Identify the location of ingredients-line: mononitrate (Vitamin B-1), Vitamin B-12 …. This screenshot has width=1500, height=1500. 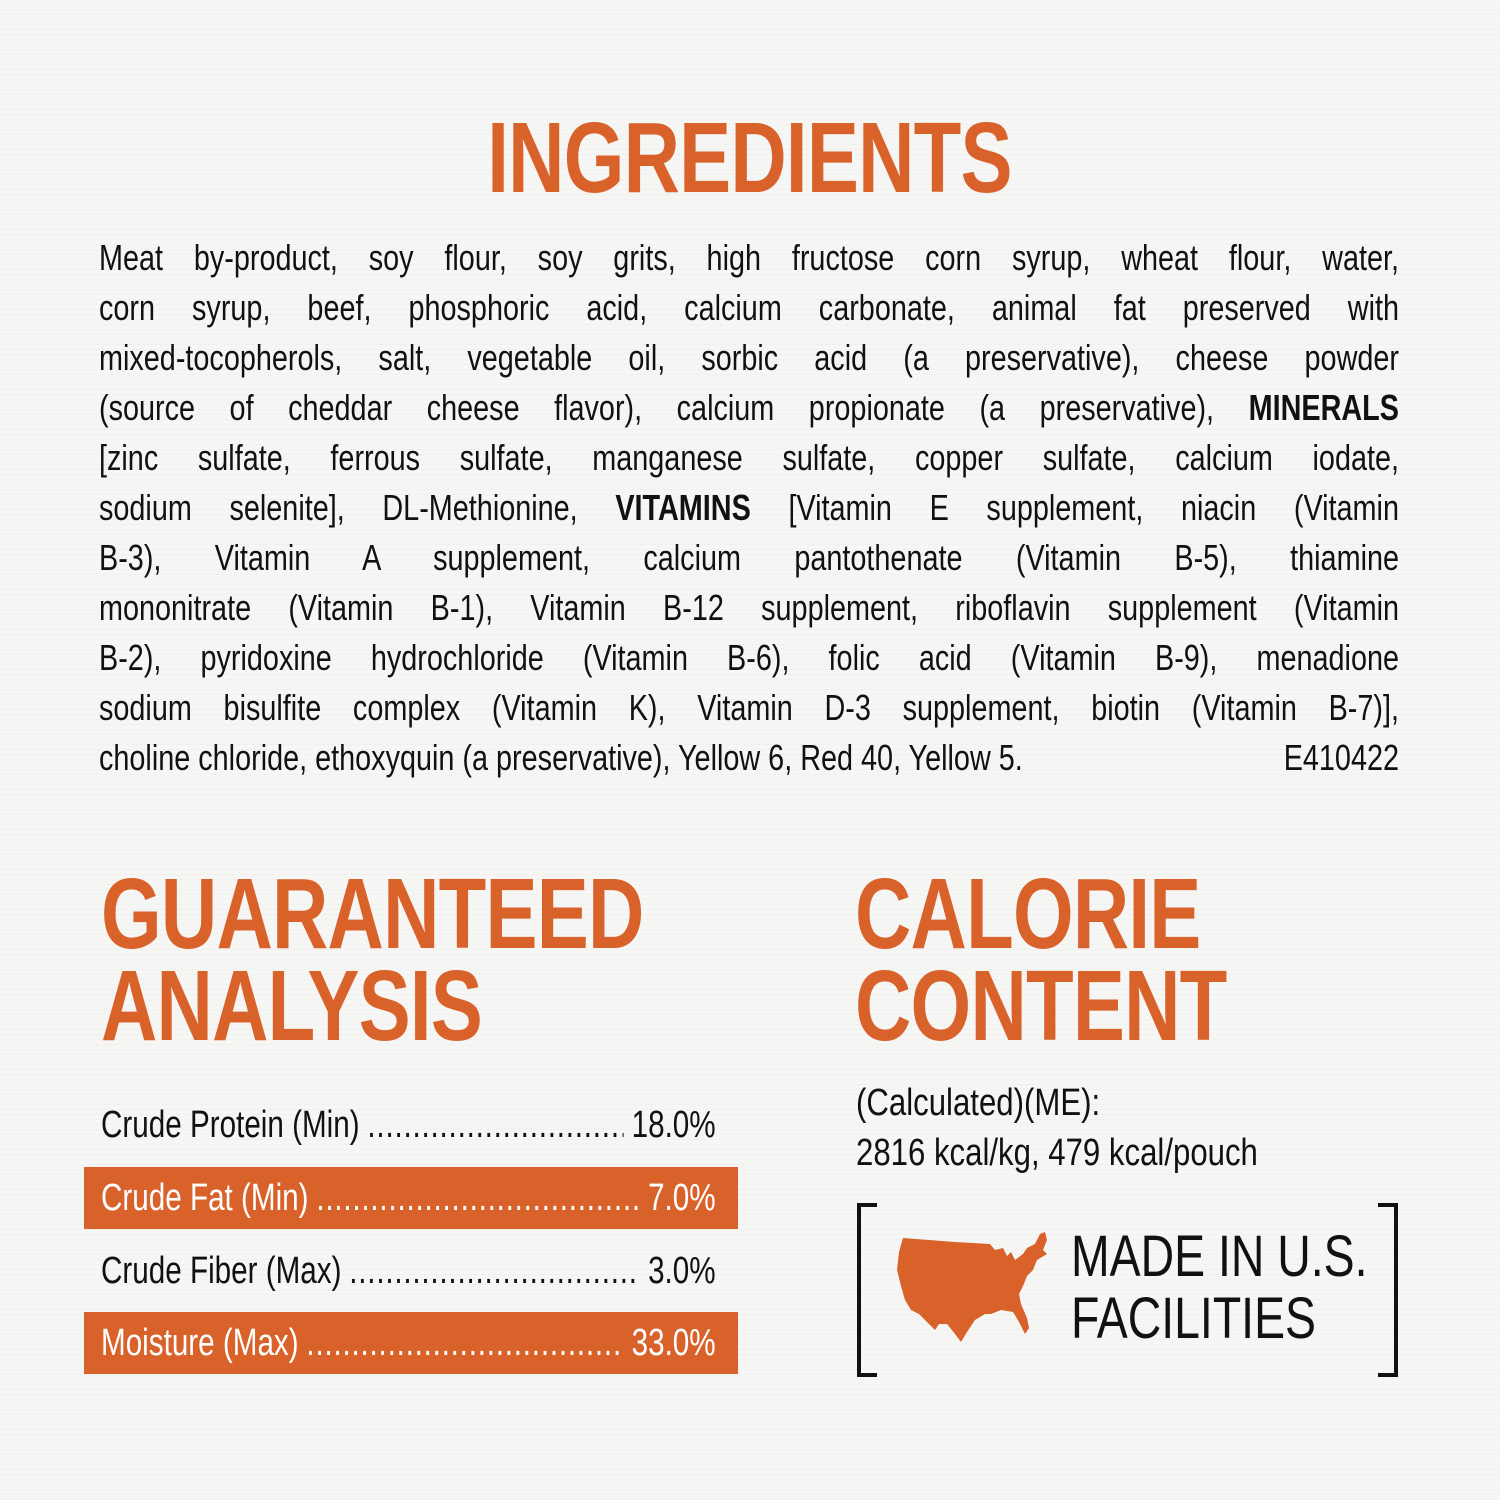
(749, 607).